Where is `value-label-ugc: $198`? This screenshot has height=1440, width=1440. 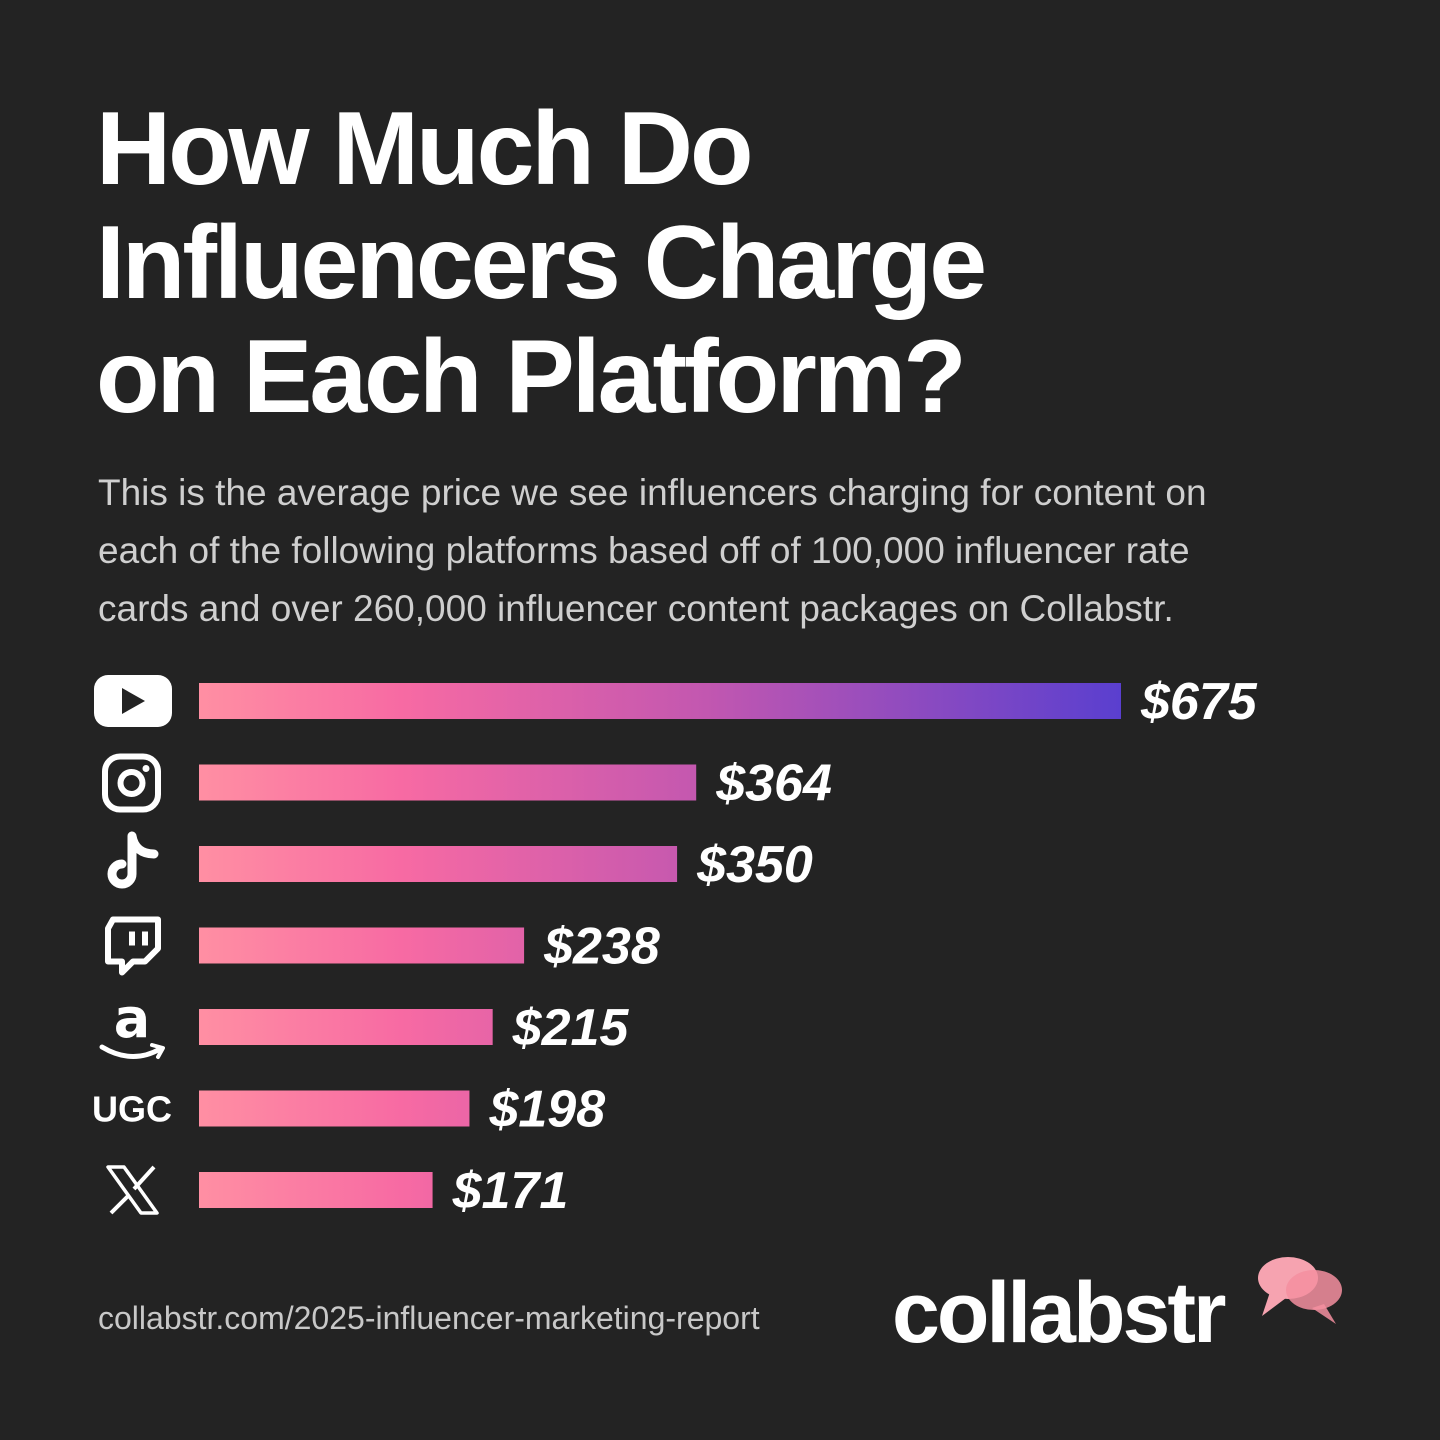 value-label-ugc: $198 is located at coordinates (546, 1110).